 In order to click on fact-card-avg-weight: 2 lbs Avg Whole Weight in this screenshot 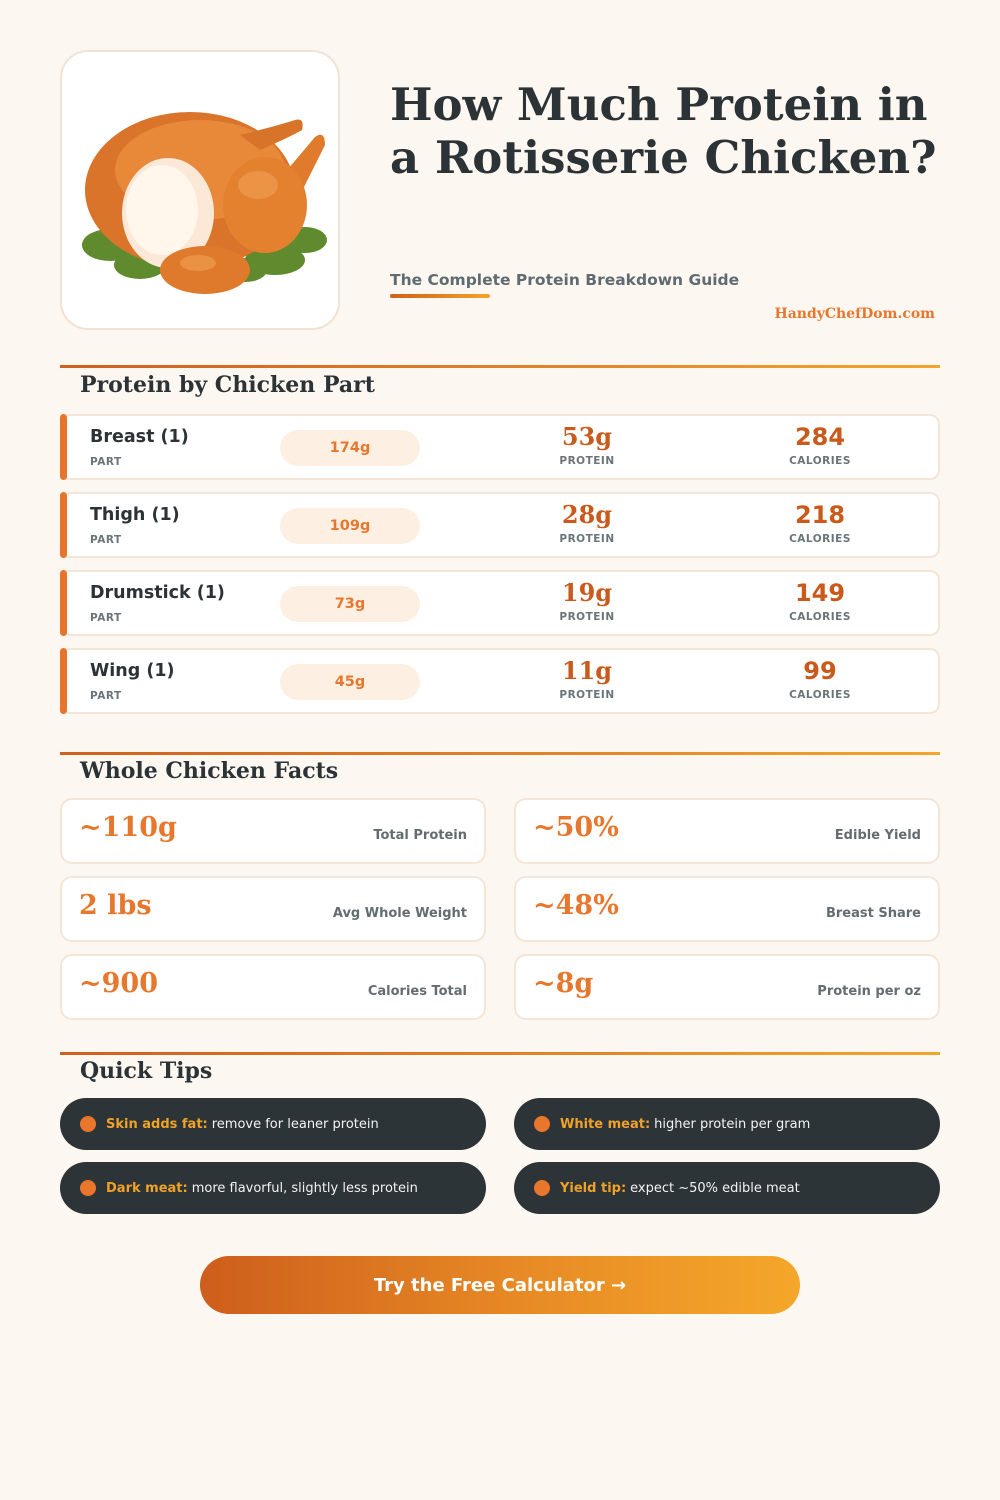, I will do `click(273, 909)`.